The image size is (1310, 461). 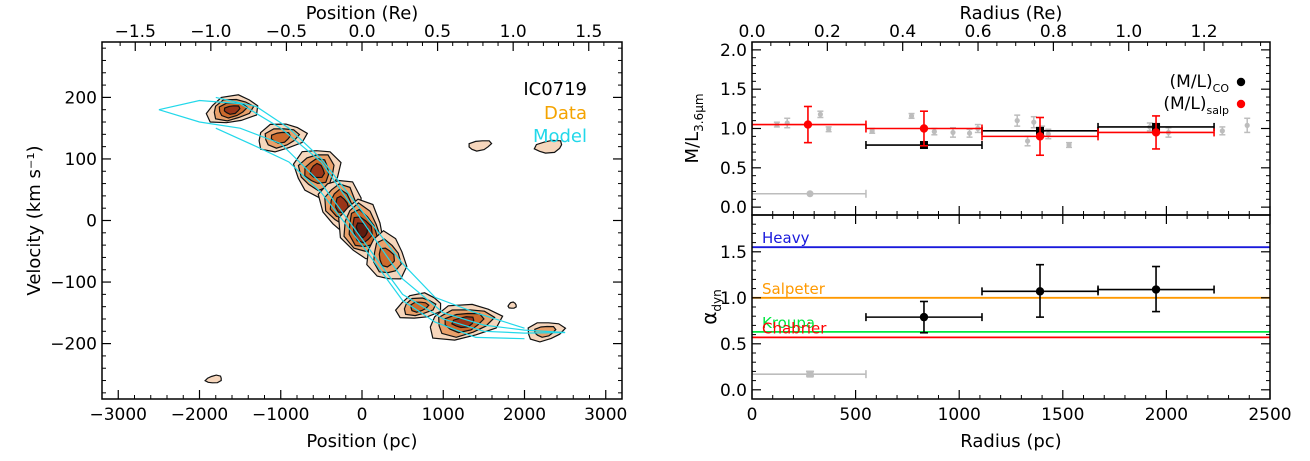 I want to click on x2-tick-label: 0.2, so click(x=827, y=32).